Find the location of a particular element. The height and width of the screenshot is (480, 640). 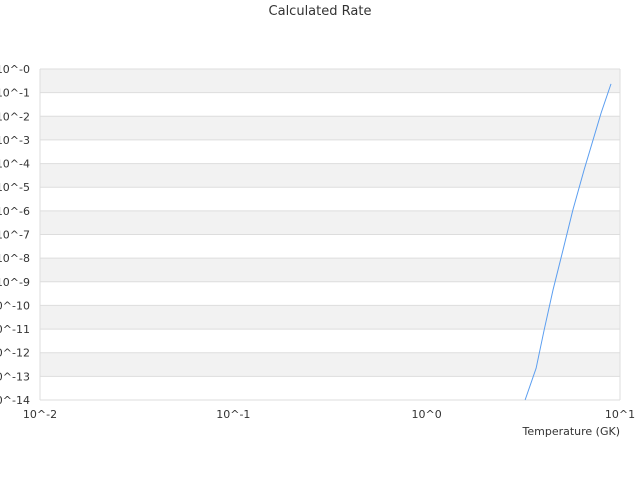

y-tick-label: 10^-0 is located at coordinates (15, 69).